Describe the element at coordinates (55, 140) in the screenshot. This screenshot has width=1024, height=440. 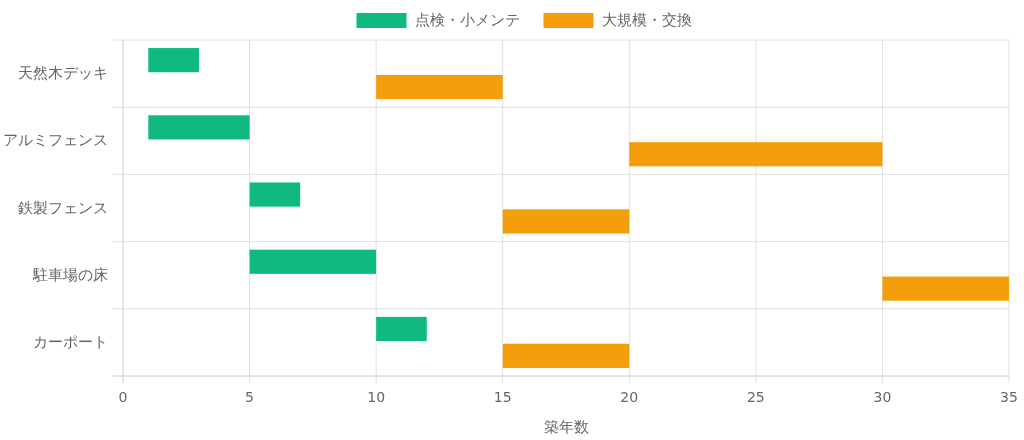
I see `ytick: アルミフェンス` at that location.